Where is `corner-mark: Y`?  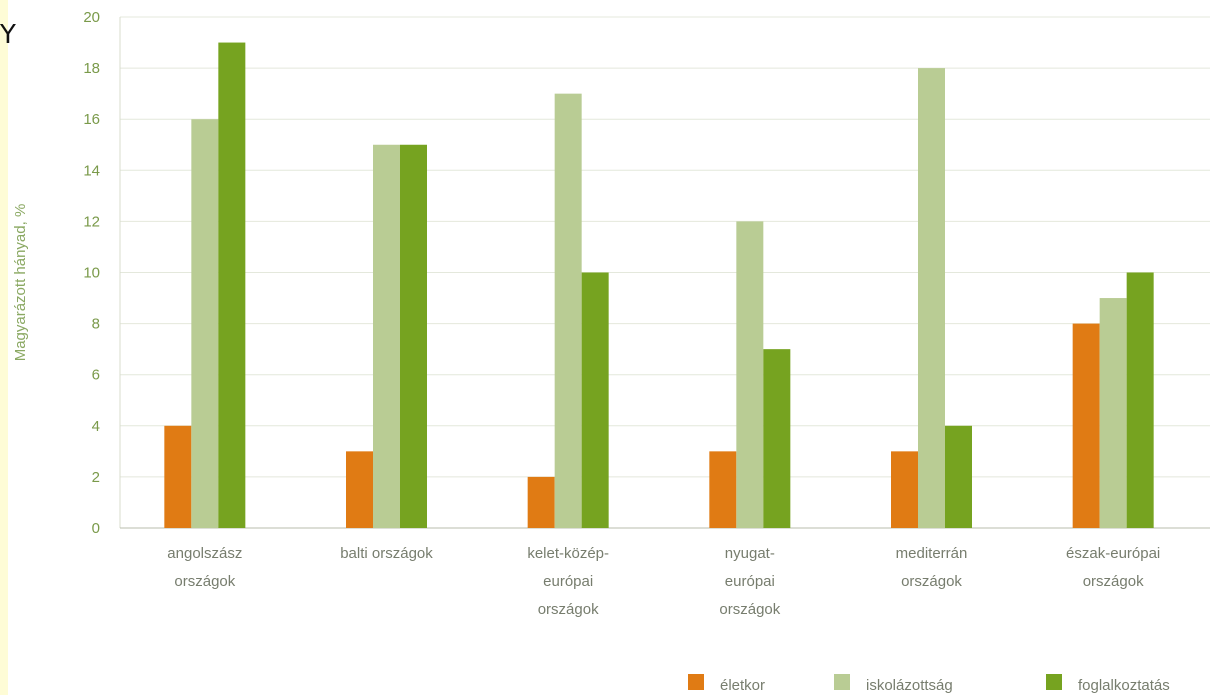 corner-mark: Y is located at coordinates (8, 35).